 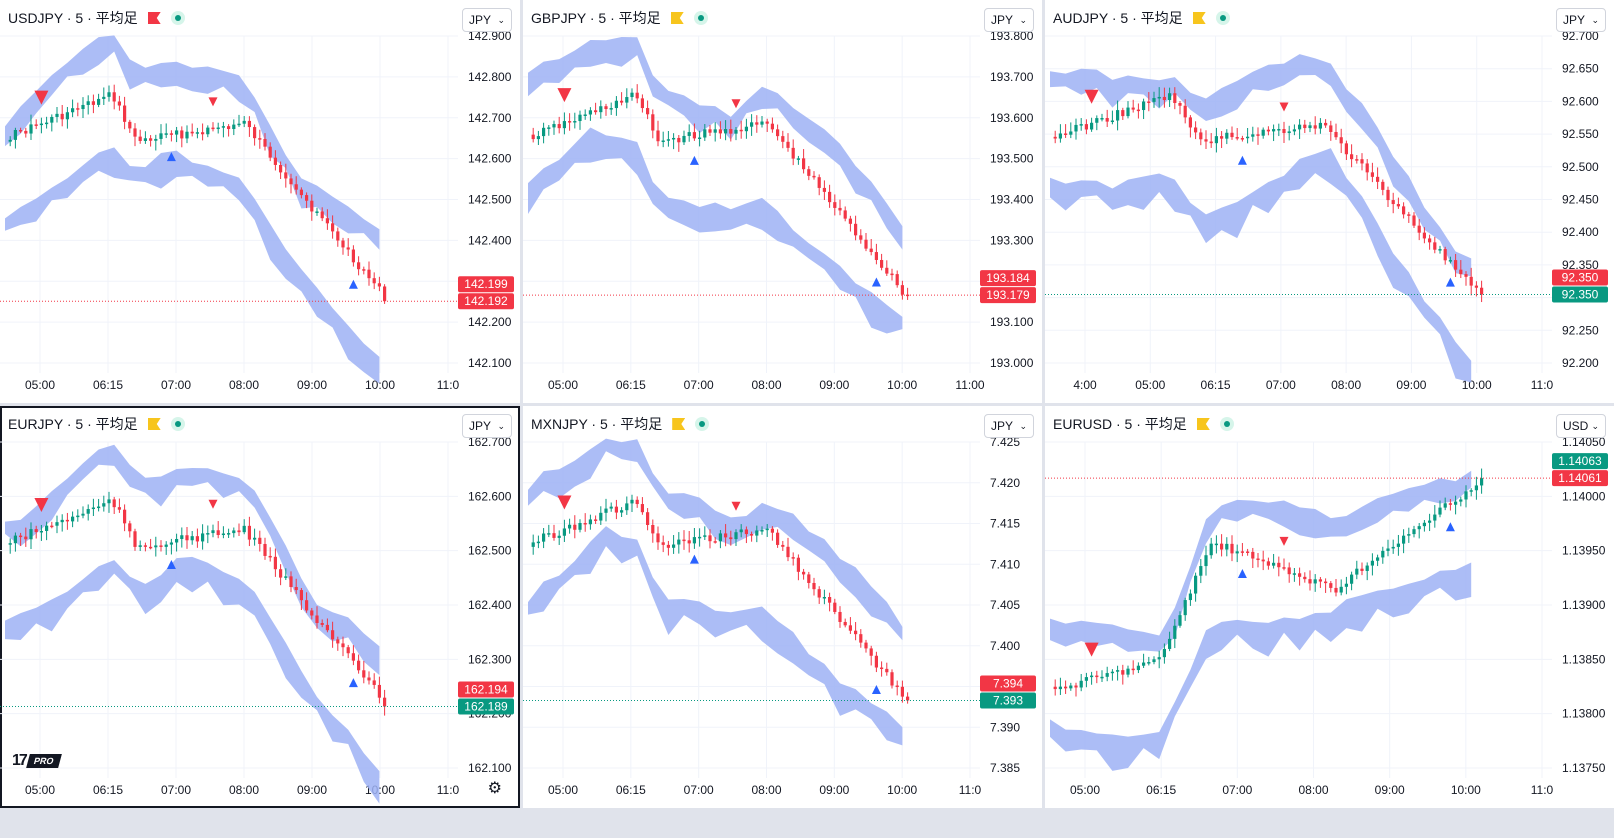 I want to click on price-tick-label: 162.100, so click(x=490, y=768).